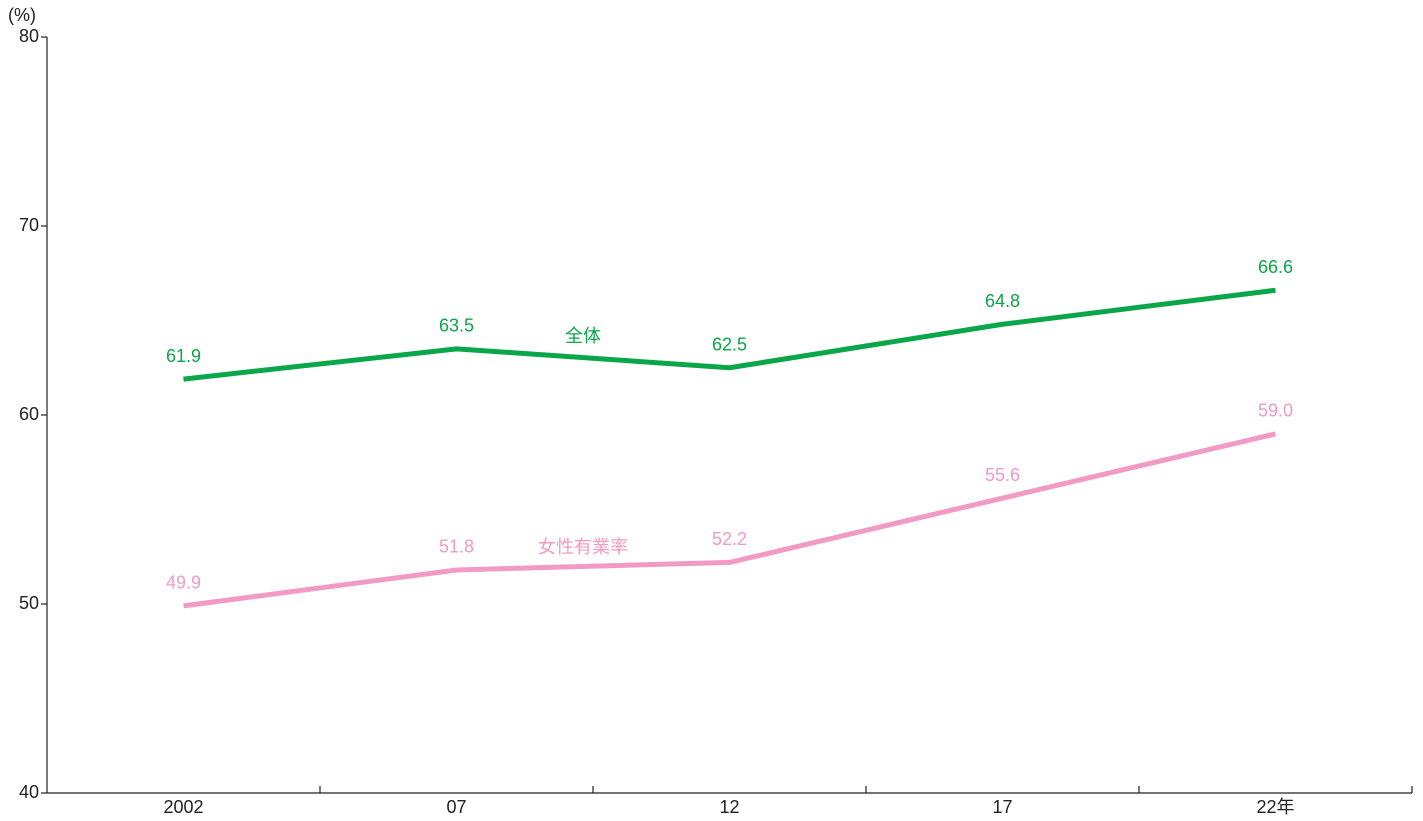 This screenshot has width=1423, height=821. Describe the element at coordinates (1275, 267) in the screenshot. I see `data-label: 66.6` at that location.